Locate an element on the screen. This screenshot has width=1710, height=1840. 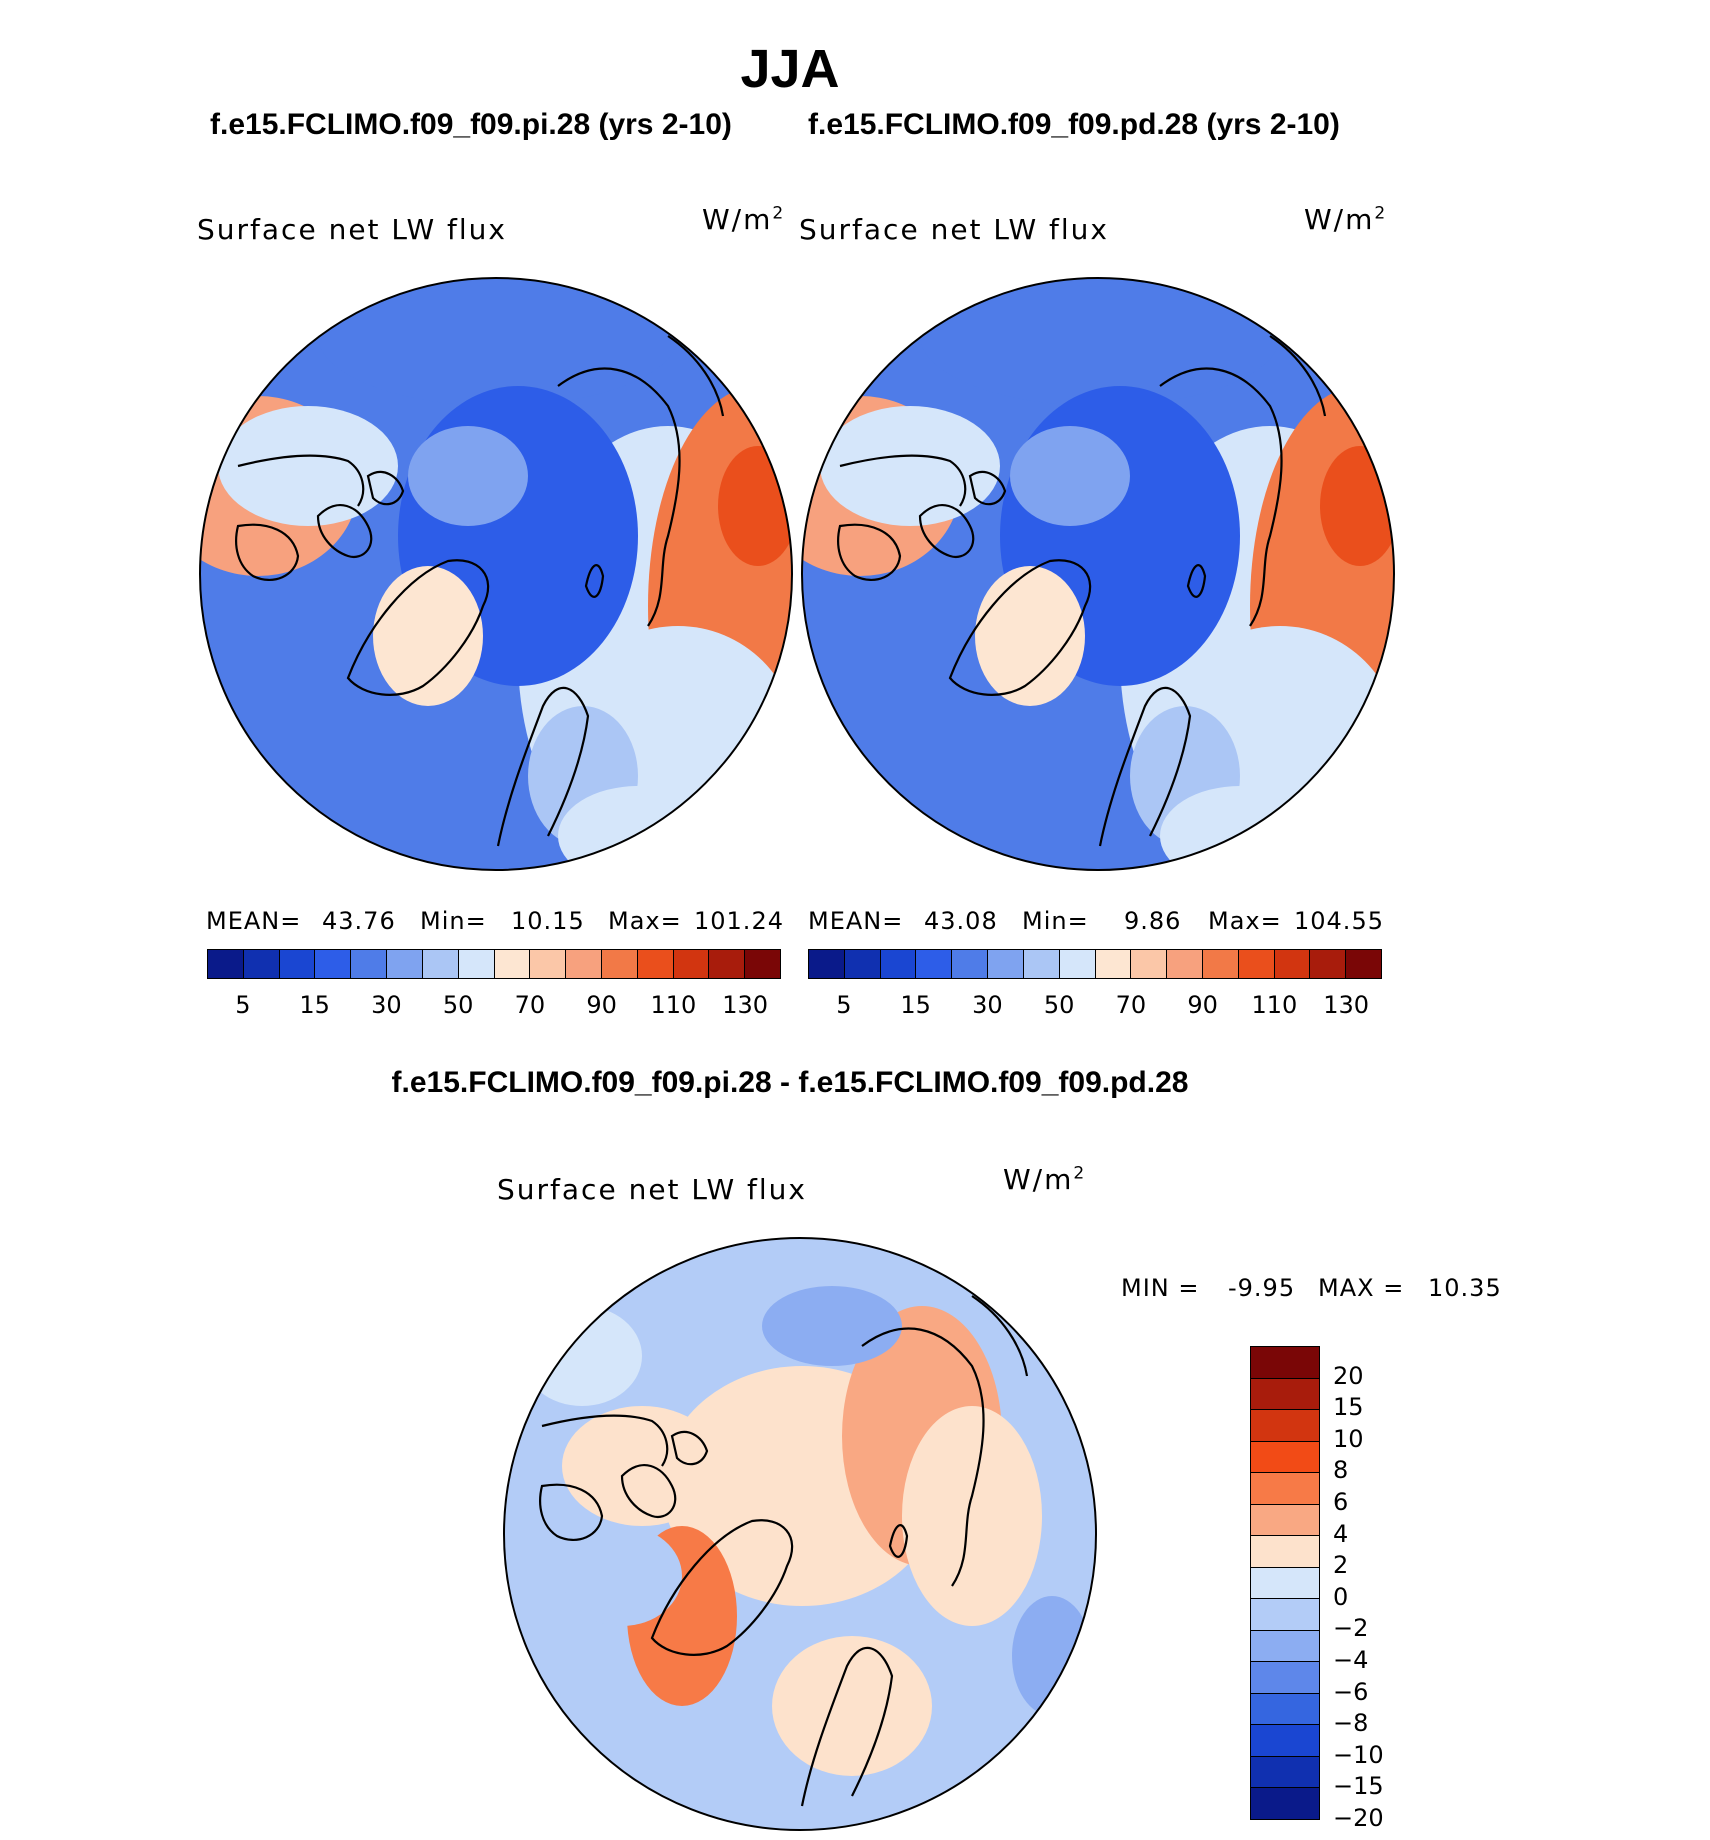
difference-max-label: MAX = is located at coordinates (1361, 1288).